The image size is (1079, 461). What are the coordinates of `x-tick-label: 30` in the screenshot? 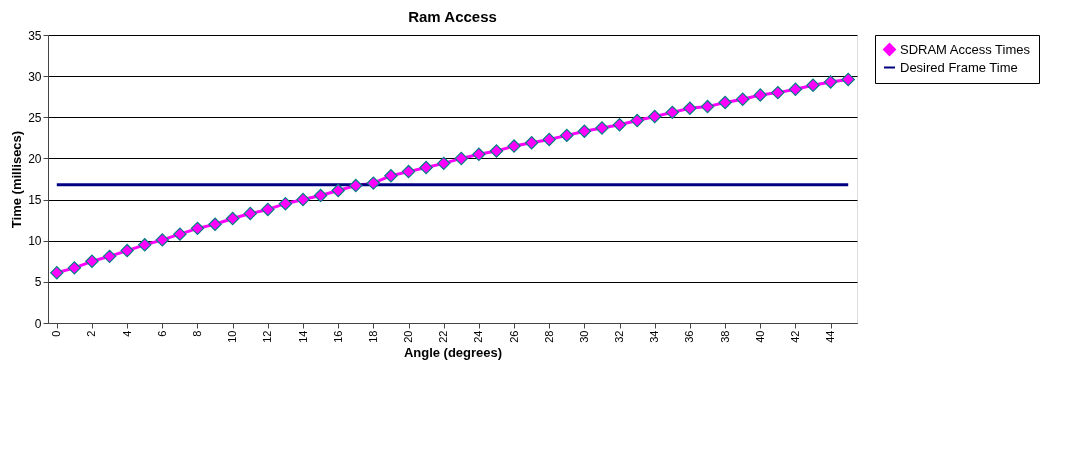 It's located at (583, 336).